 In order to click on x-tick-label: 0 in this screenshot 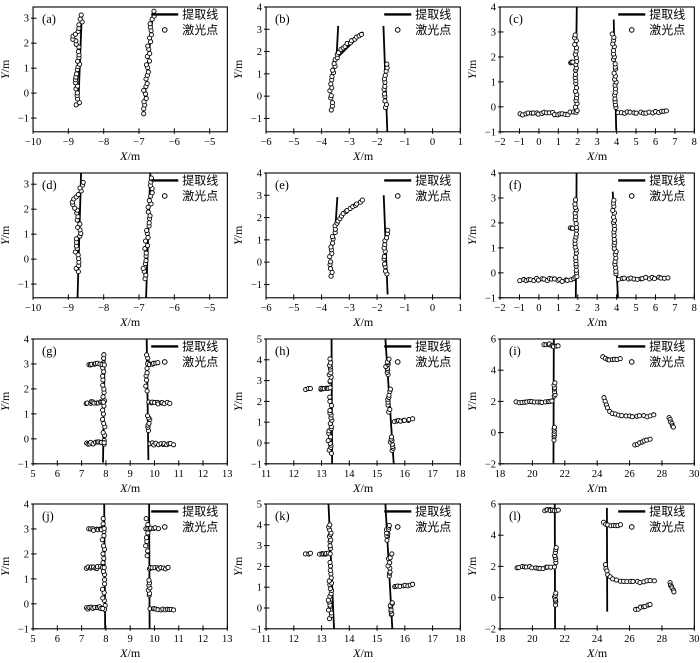, I will do `click(432, 142)`.